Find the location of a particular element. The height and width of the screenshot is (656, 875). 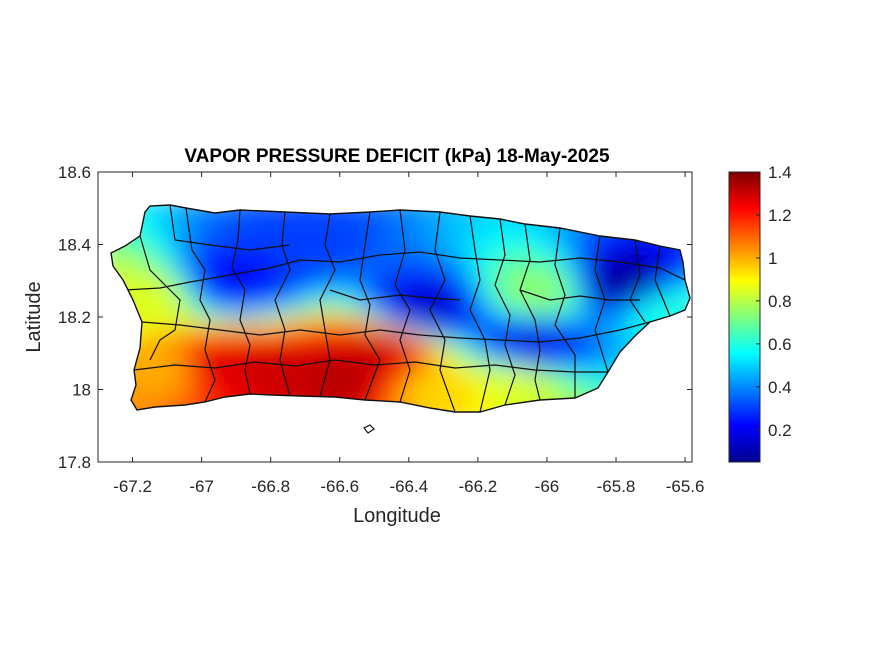

y-tick-label: 18.6 is located at coordinates (74, 172).